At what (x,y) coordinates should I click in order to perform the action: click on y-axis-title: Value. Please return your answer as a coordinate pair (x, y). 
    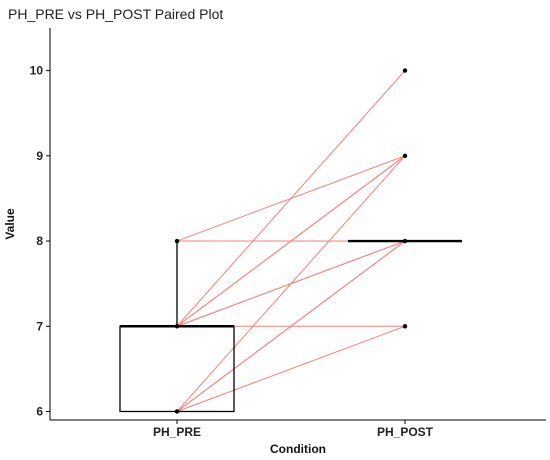
    Looking at the image, I should click on (10, 224).